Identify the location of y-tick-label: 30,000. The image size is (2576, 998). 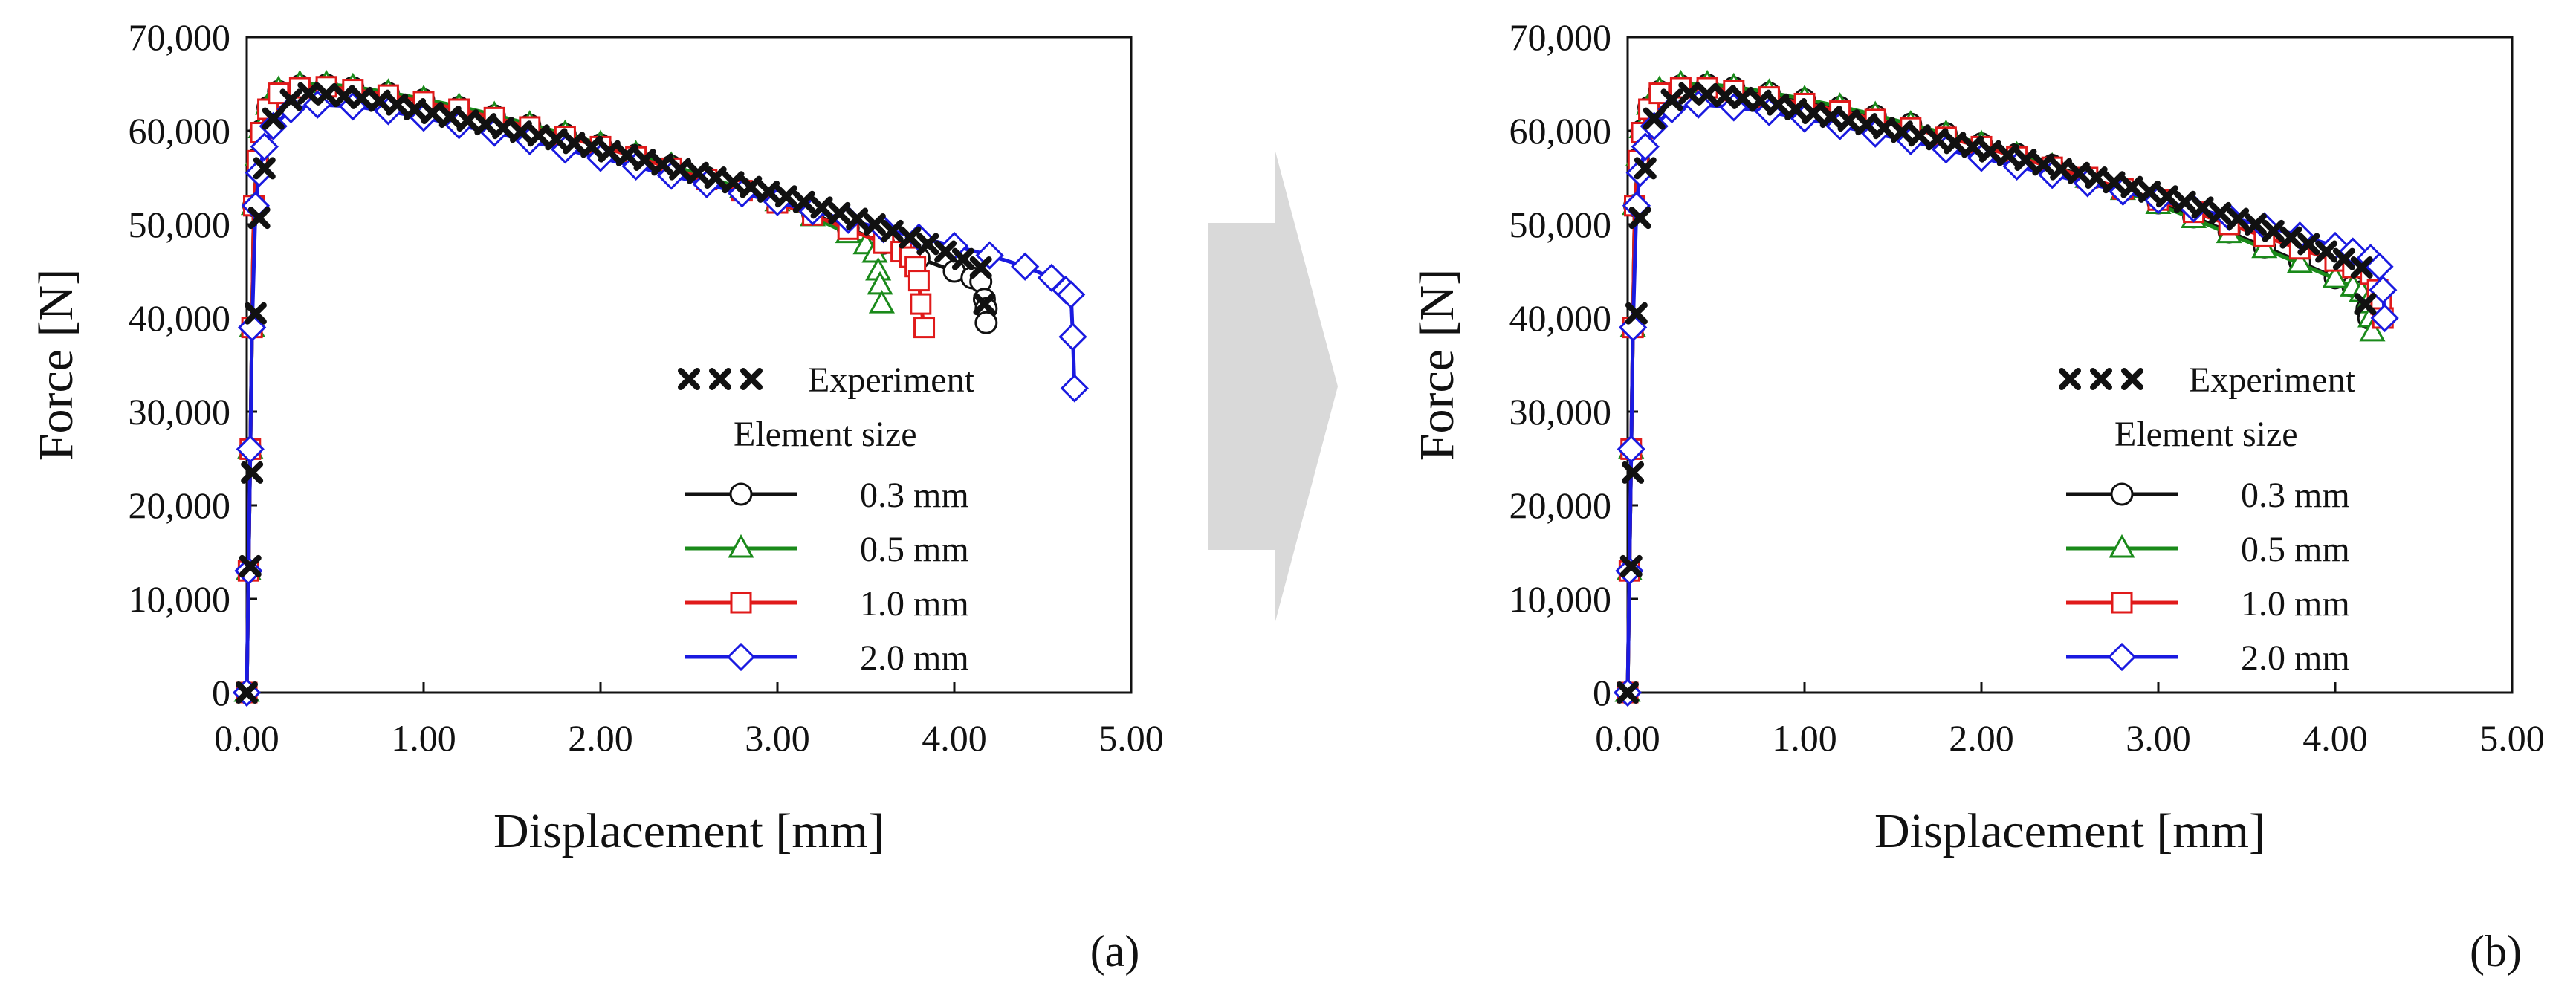
(1560, 411).